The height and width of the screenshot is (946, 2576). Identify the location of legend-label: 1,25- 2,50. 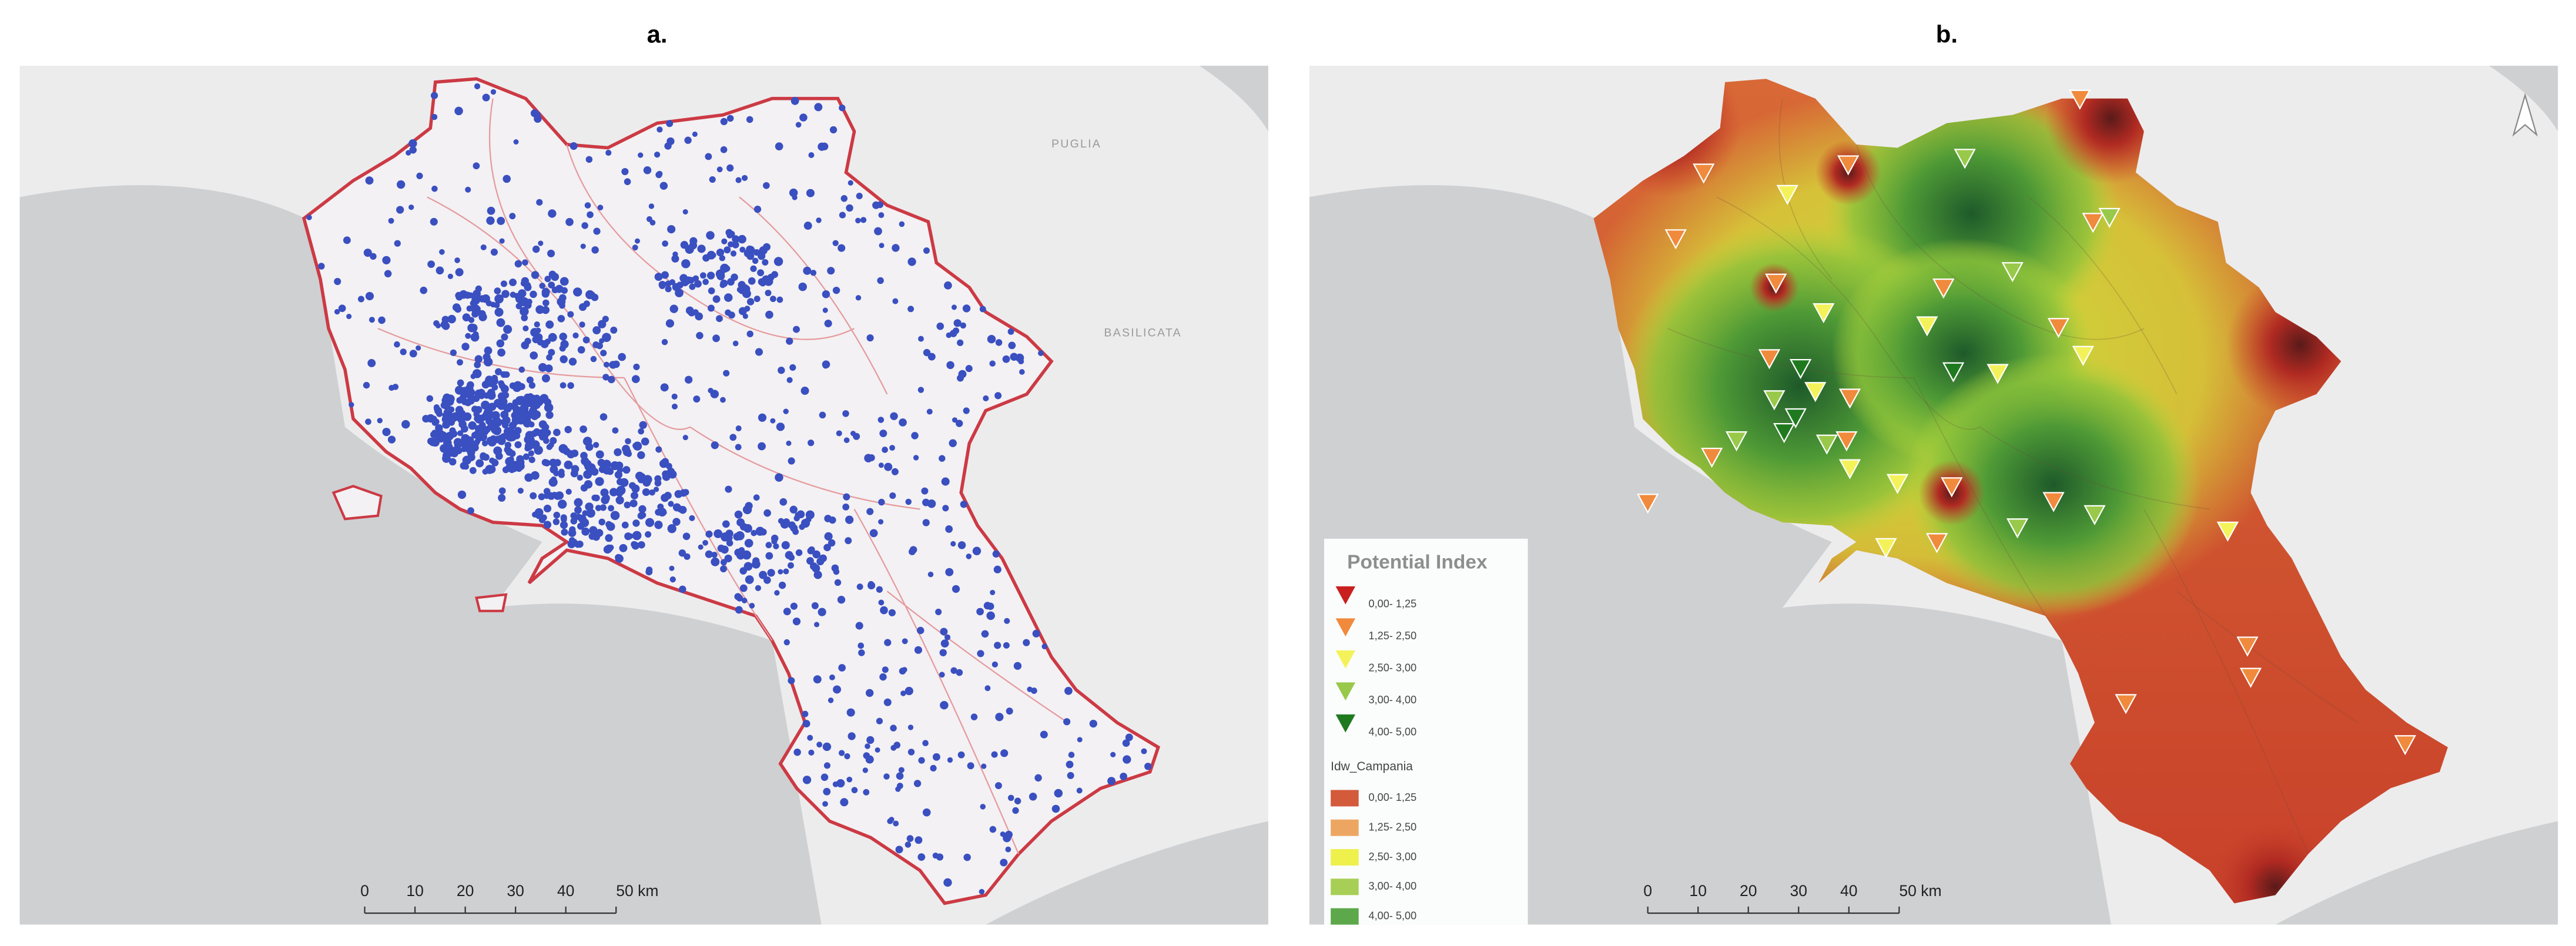
(1392, 636).